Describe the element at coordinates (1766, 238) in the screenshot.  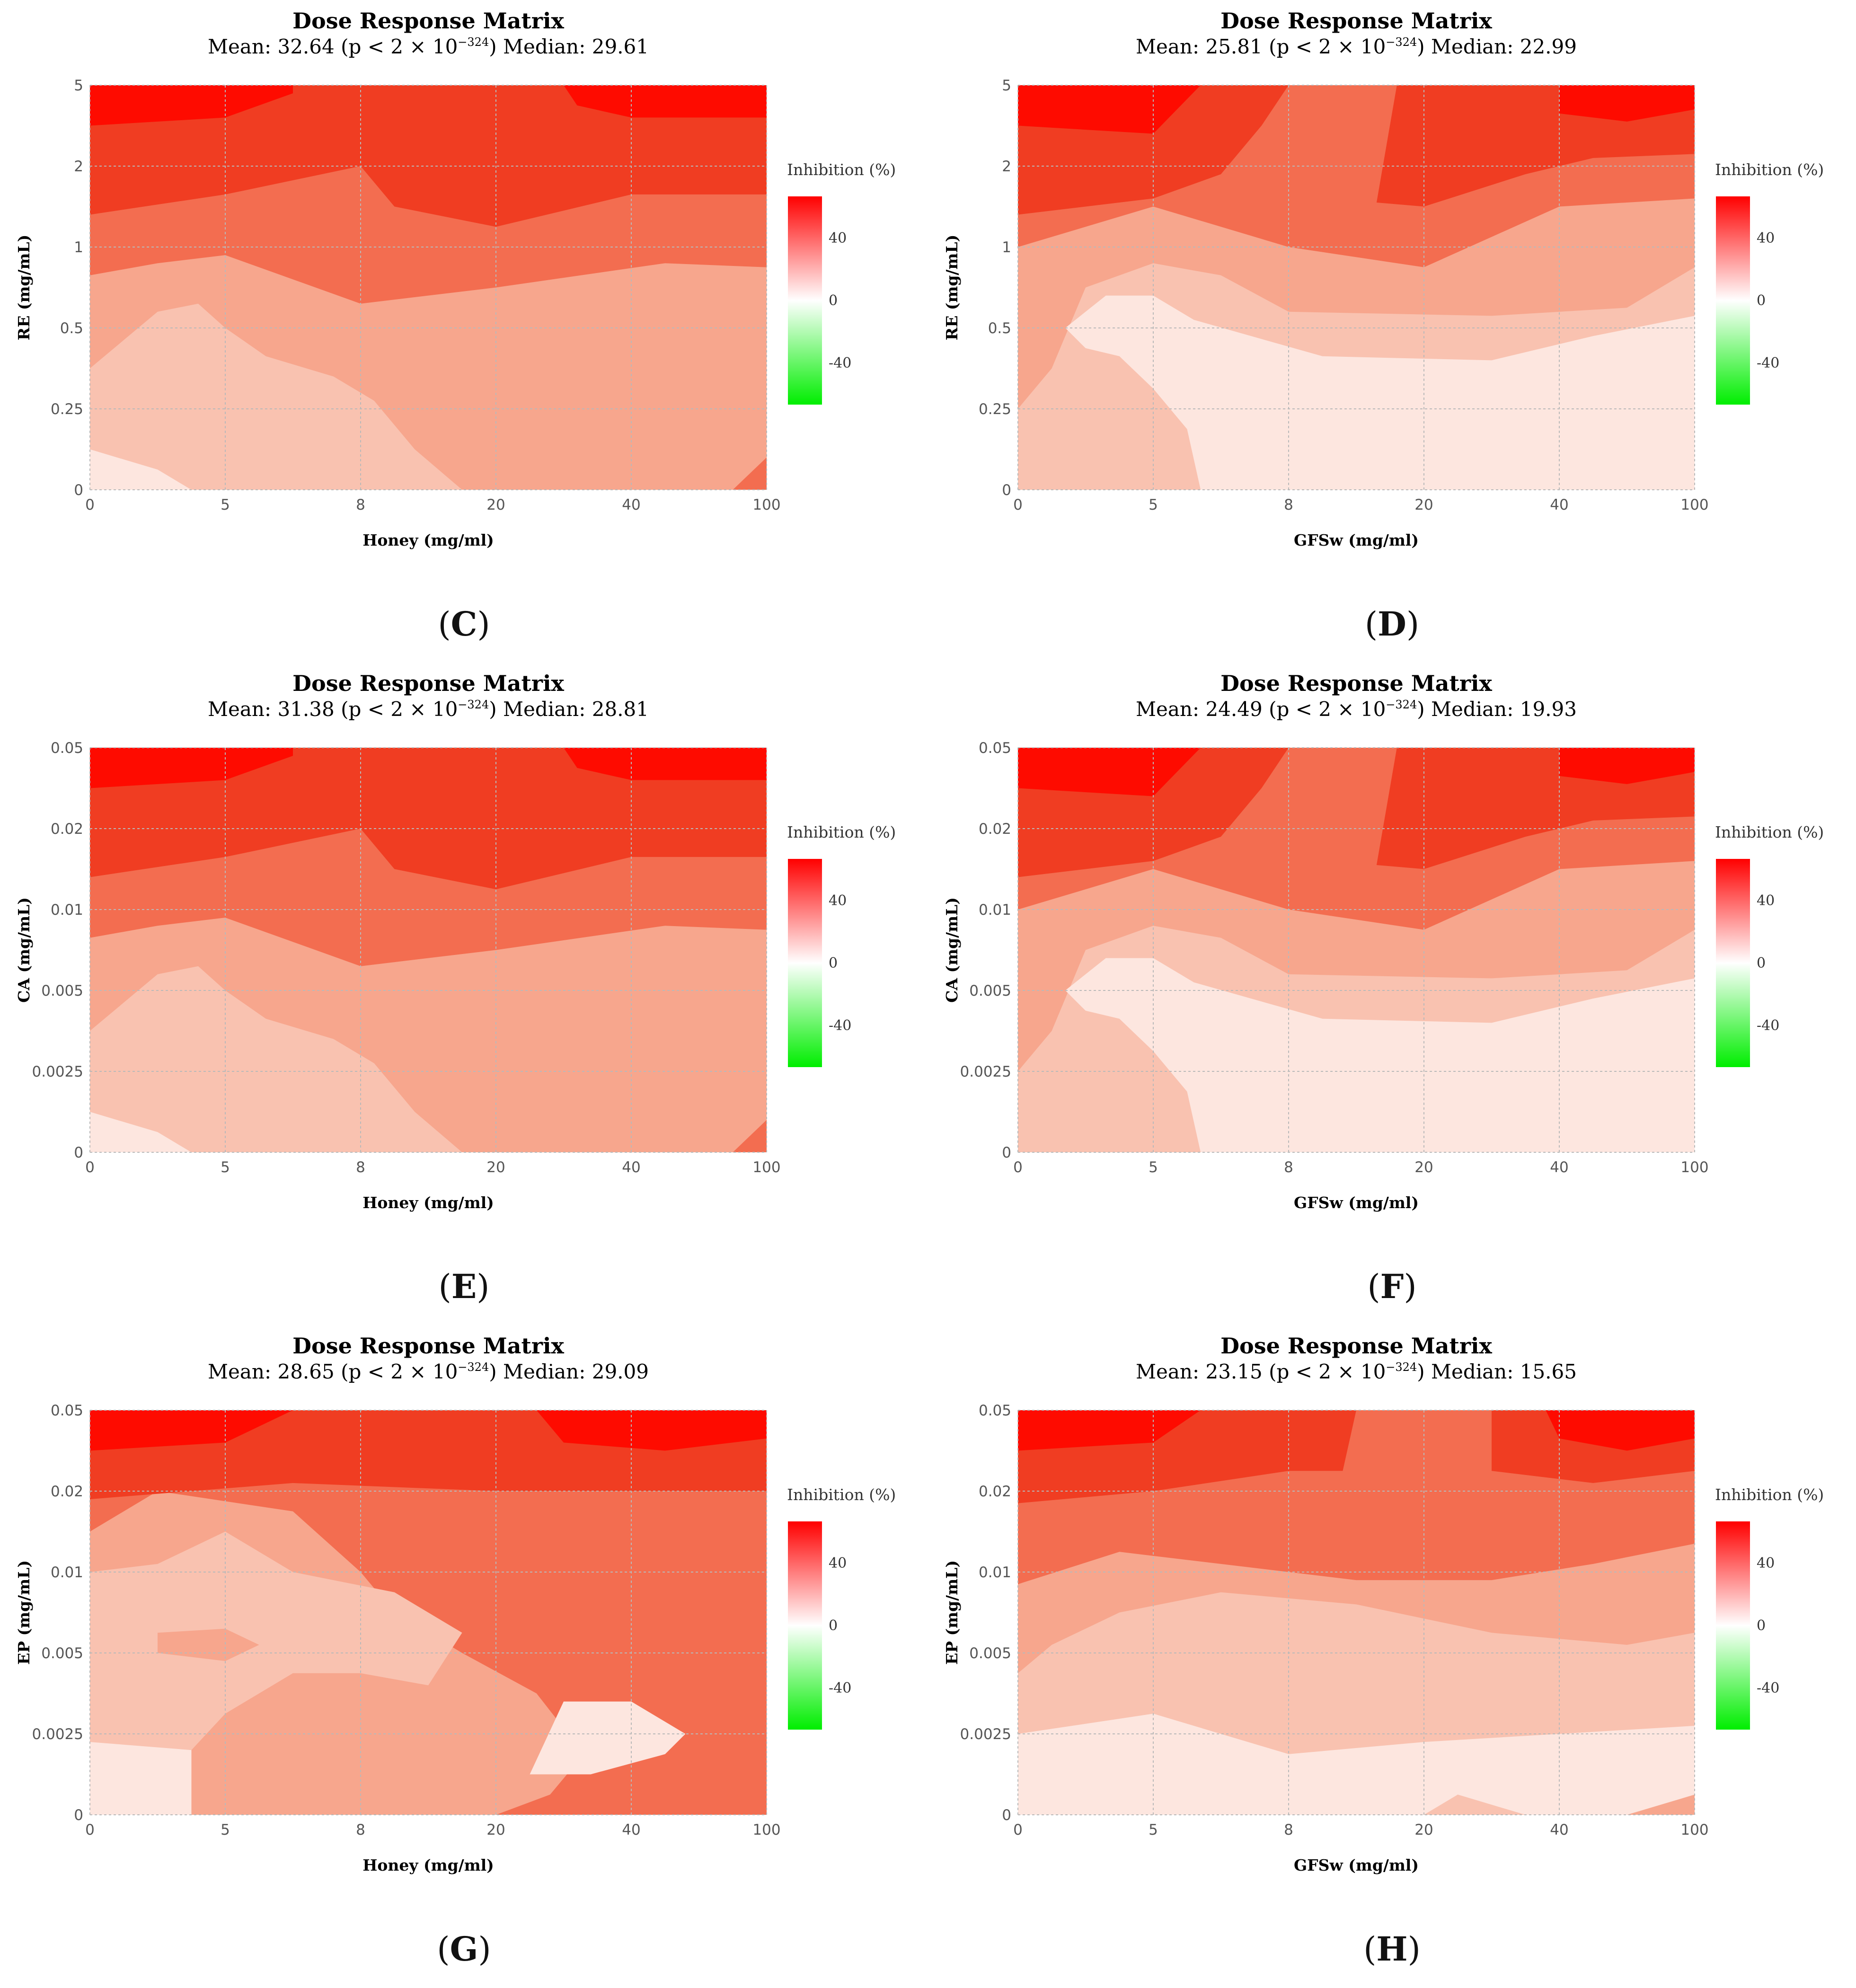
I see `legend-tick-D-0: 40` at that location.